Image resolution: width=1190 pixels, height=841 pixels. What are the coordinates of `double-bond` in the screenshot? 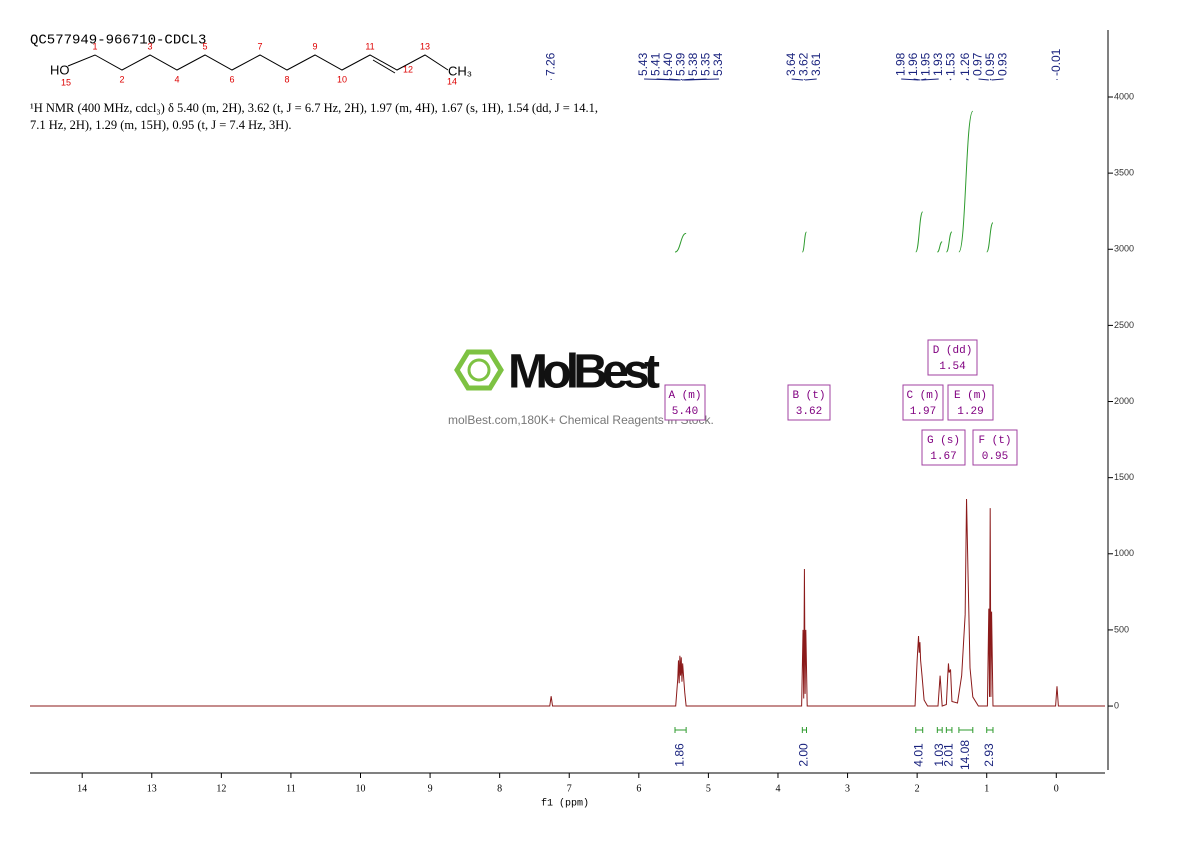 It's located at (384, 66).